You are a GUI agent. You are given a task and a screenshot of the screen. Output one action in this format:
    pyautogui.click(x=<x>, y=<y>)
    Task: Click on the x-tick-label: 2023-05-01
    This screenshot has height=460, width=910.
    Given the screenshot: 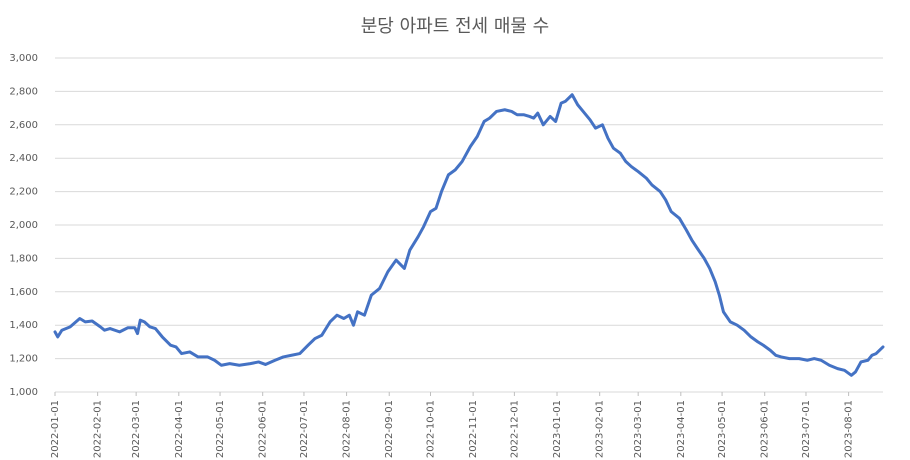 What is the action you would take?
    pyautogui.click(x=722, y=429)
    